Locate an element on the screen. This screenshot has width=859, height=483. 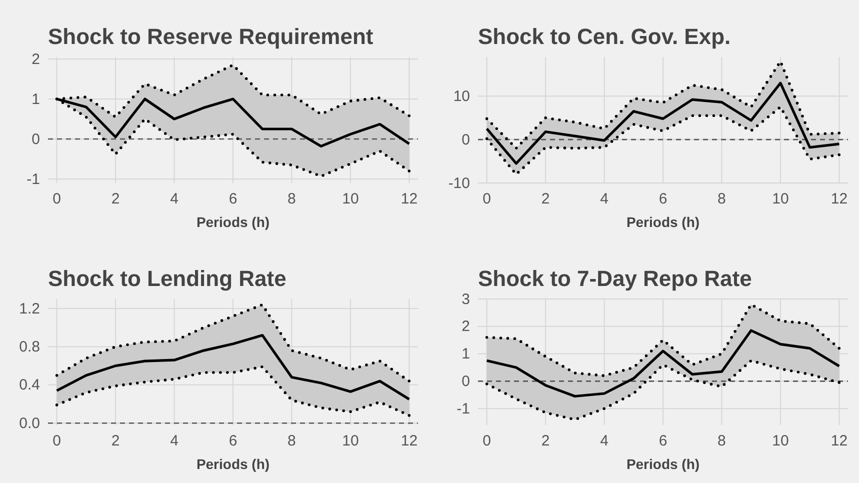
chart-title: Shock to Reserve Requirement is located at coordinates (211, 36).